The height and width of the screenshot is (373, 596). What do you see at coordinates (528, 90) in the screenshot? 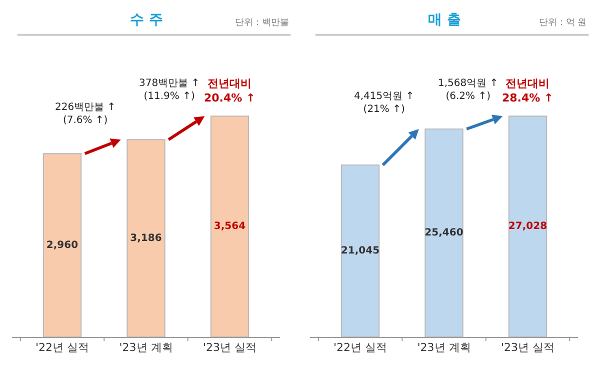
I see `text: 전년대비 28.4% ↑` at bounding box center [528, 90].